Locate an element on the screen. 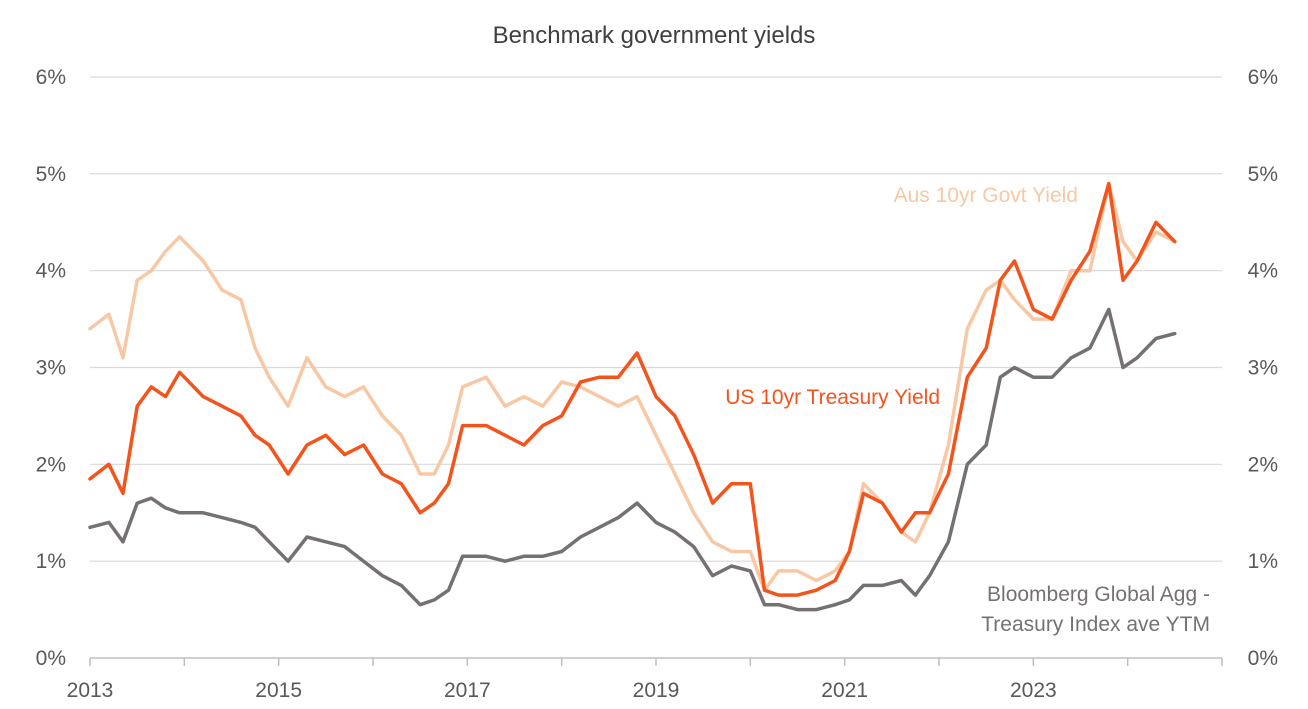  y-tick-label-left: 5% is located at coordinates (51, 174).